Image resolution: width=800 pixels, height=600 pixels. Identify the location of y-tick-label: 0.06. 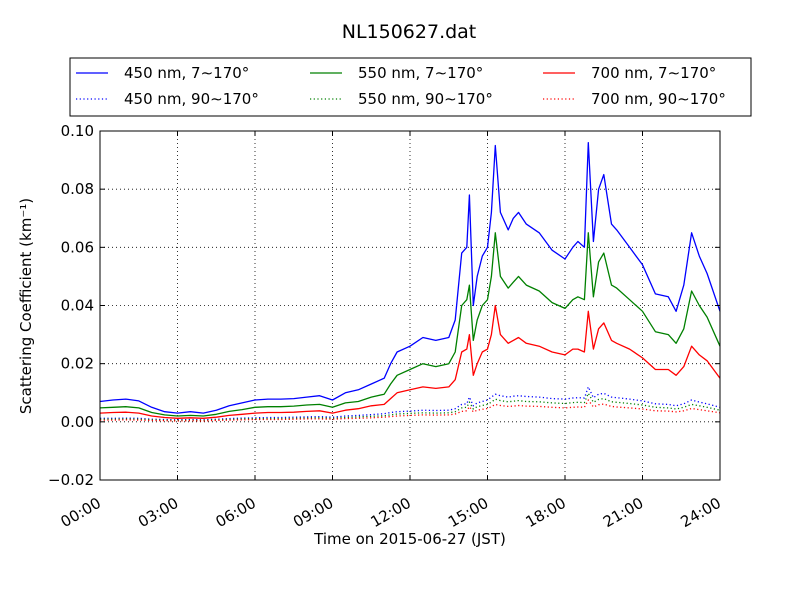
(77, 247).